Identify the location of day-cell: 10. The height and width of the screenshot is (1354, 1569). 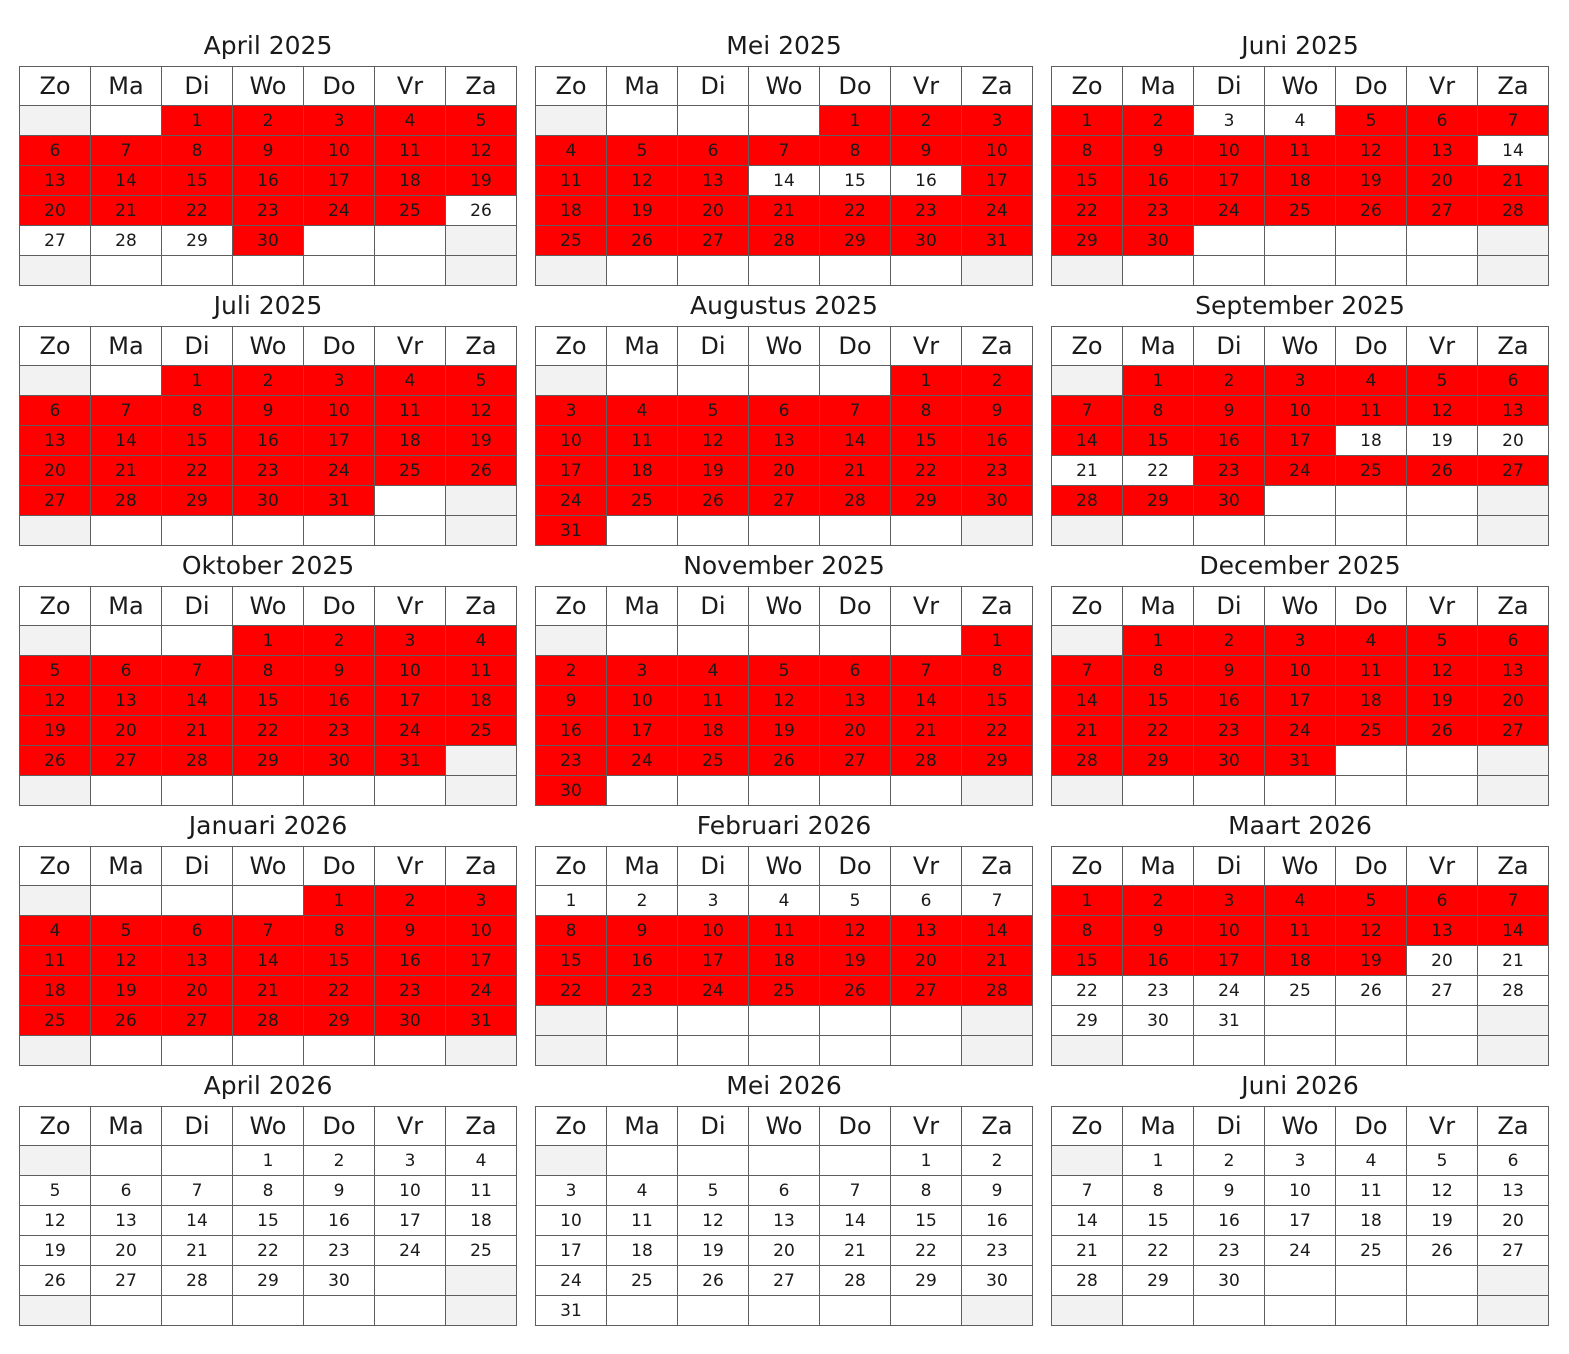
(1300, 670).